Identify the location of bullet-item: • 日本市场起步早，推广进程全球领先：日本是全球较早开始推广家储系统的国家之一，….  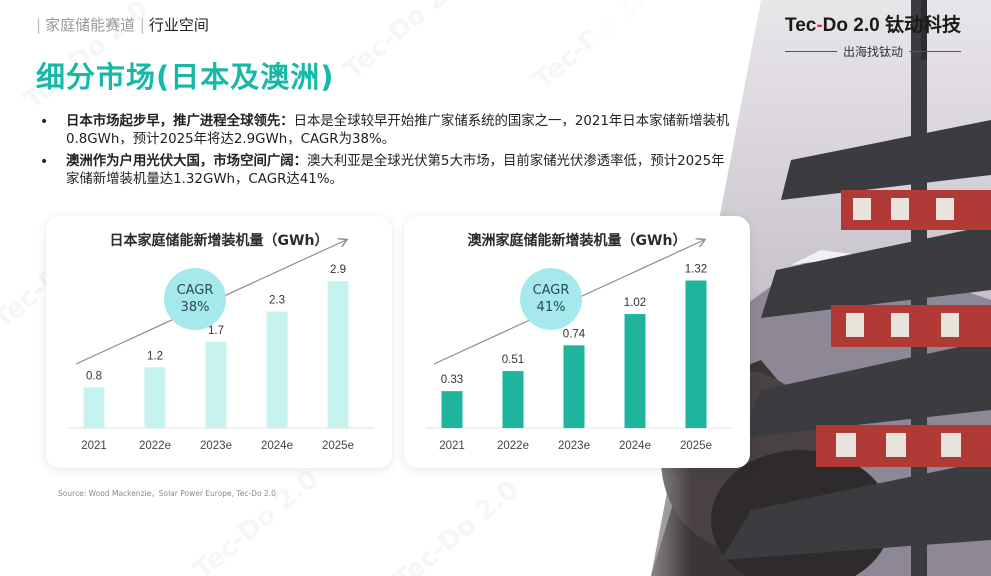
(385, 131).